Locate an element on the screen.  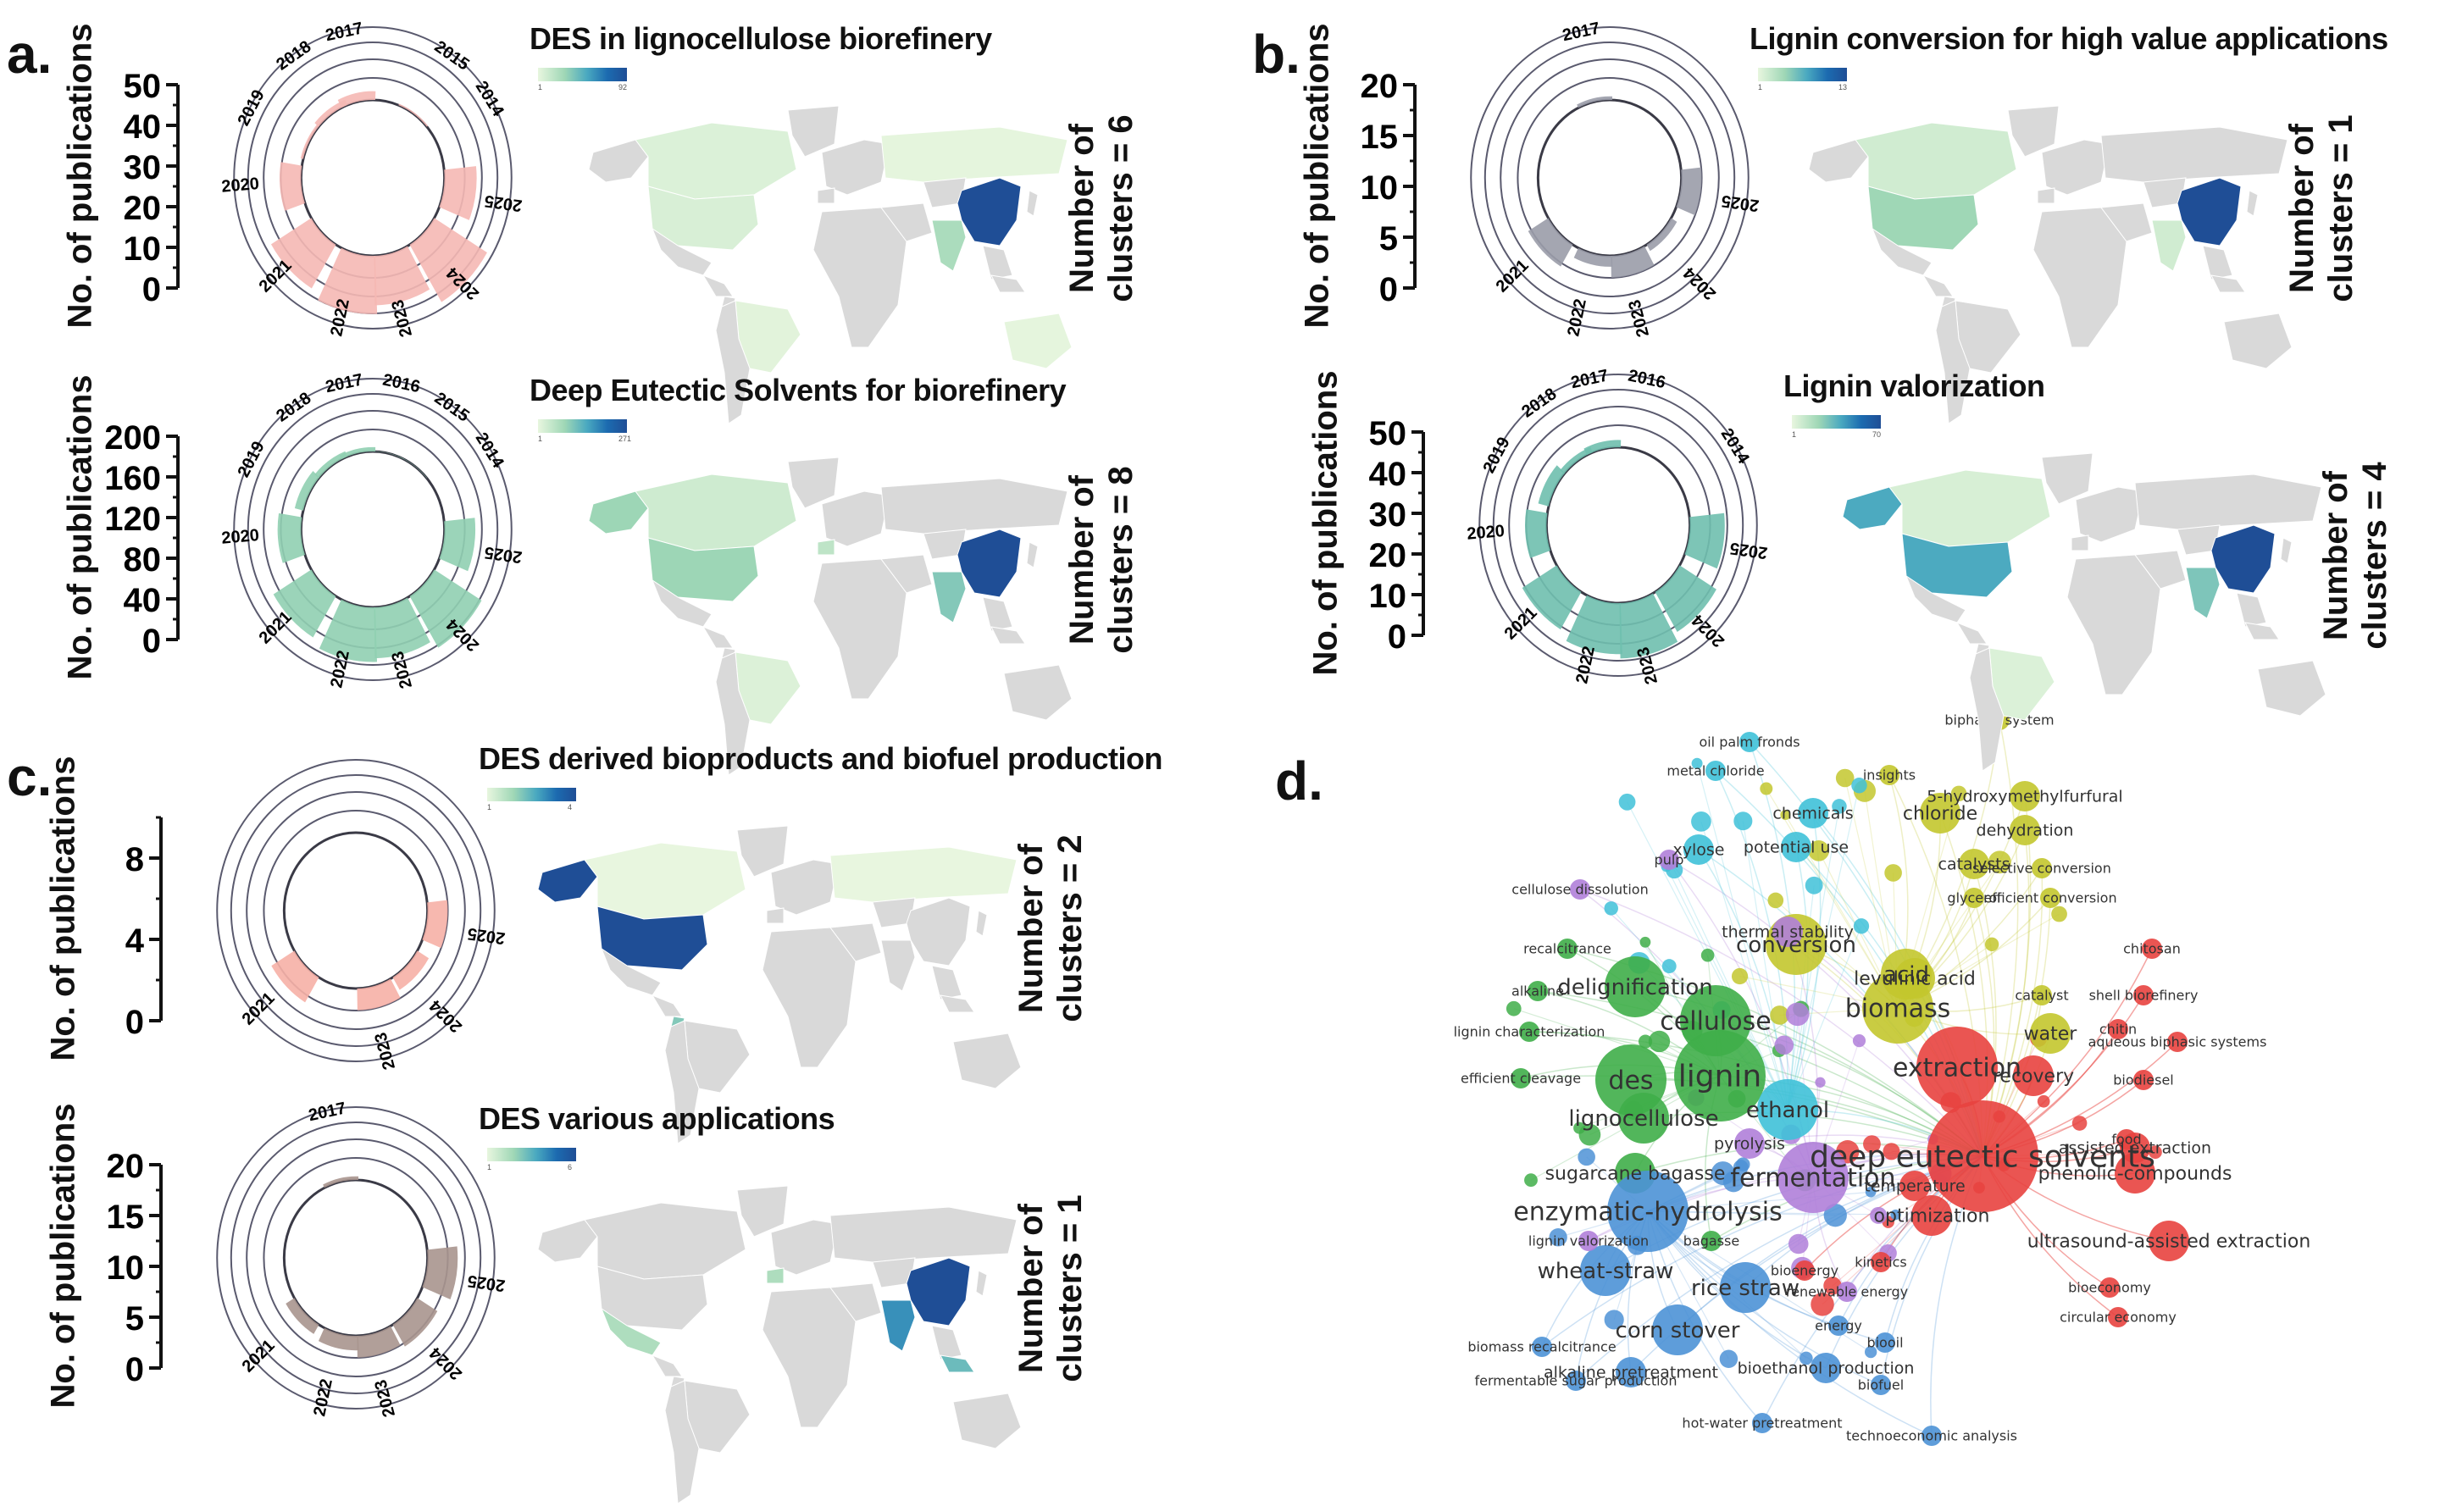
network-node-label: delignification is located at coordinates (1635, 987).